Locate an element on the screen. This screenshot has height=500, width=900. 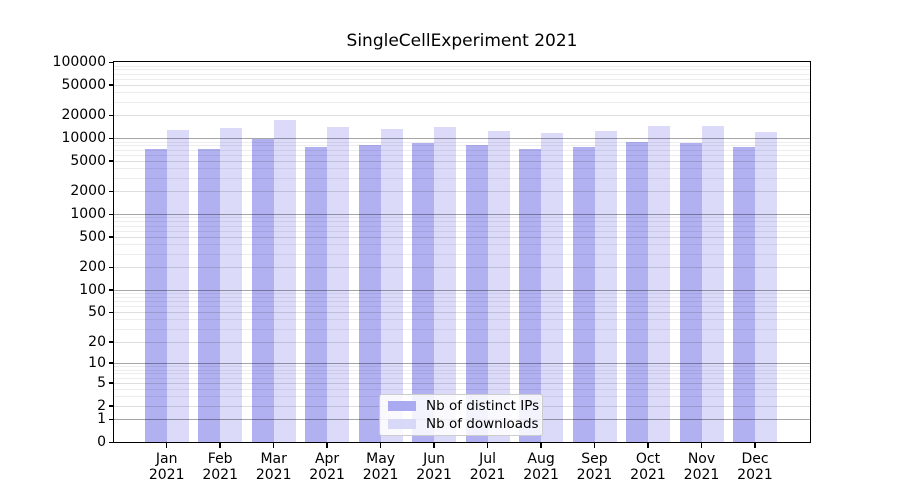
y-tick-label: 2000 is located at coordinates (88, 191).